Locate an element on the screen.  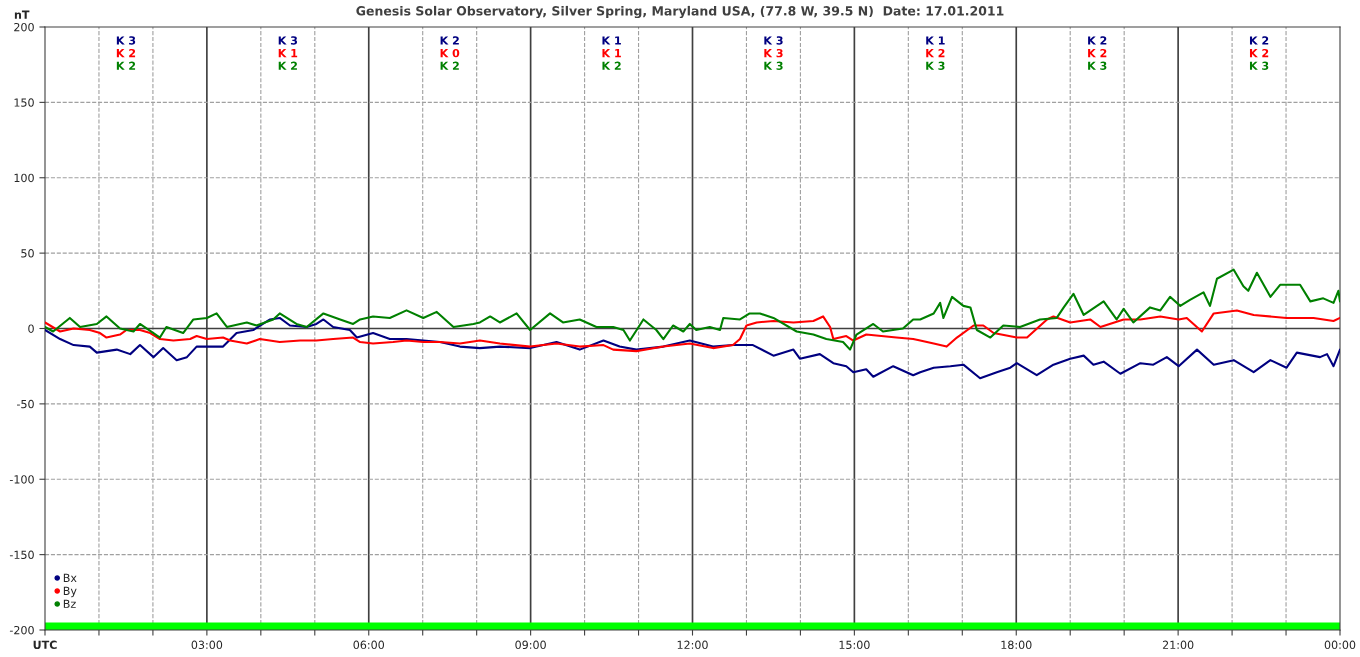
y-tick-label: 100 is located at coordinates (24, 178).